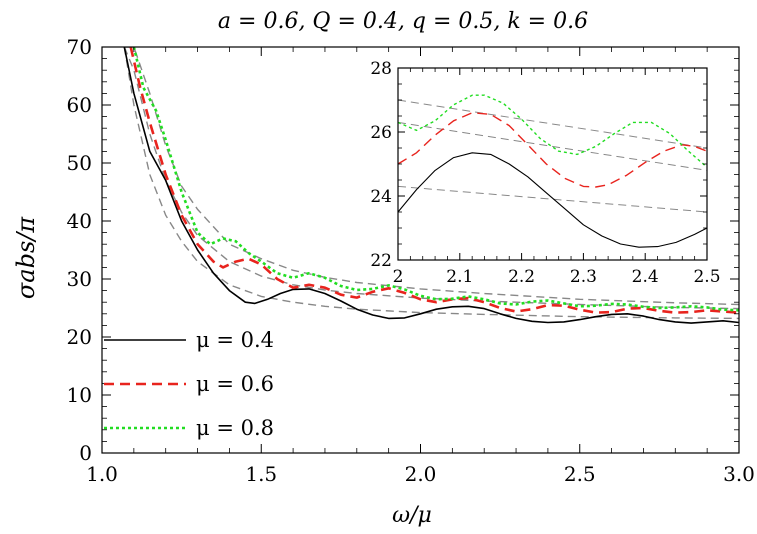 The image size is (757, 534). Describe the element at coordinates (102, 474) in the screenshot. I see `main-x-tick-label-1: 1.0` at that location.